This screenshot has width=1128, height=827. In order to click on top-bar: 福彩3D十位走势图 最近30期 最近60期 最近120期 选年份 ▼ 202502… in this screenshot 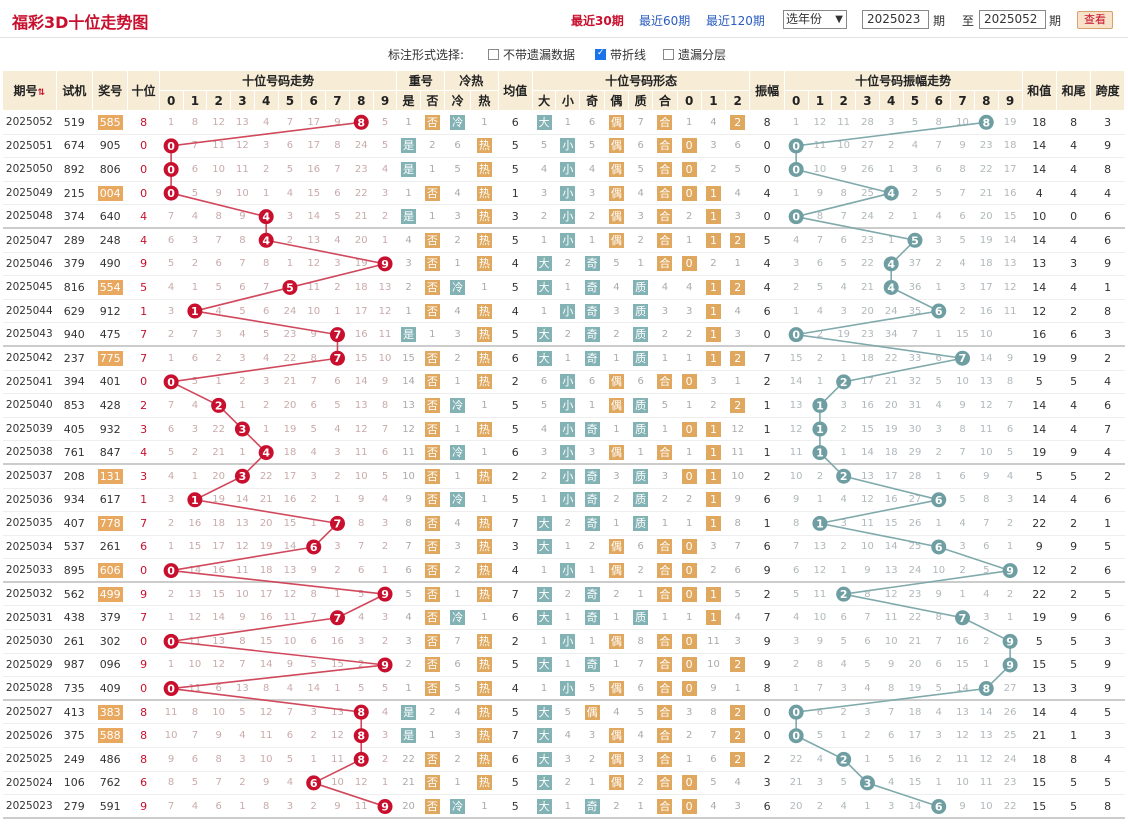, I will do `click(564, 19)`.